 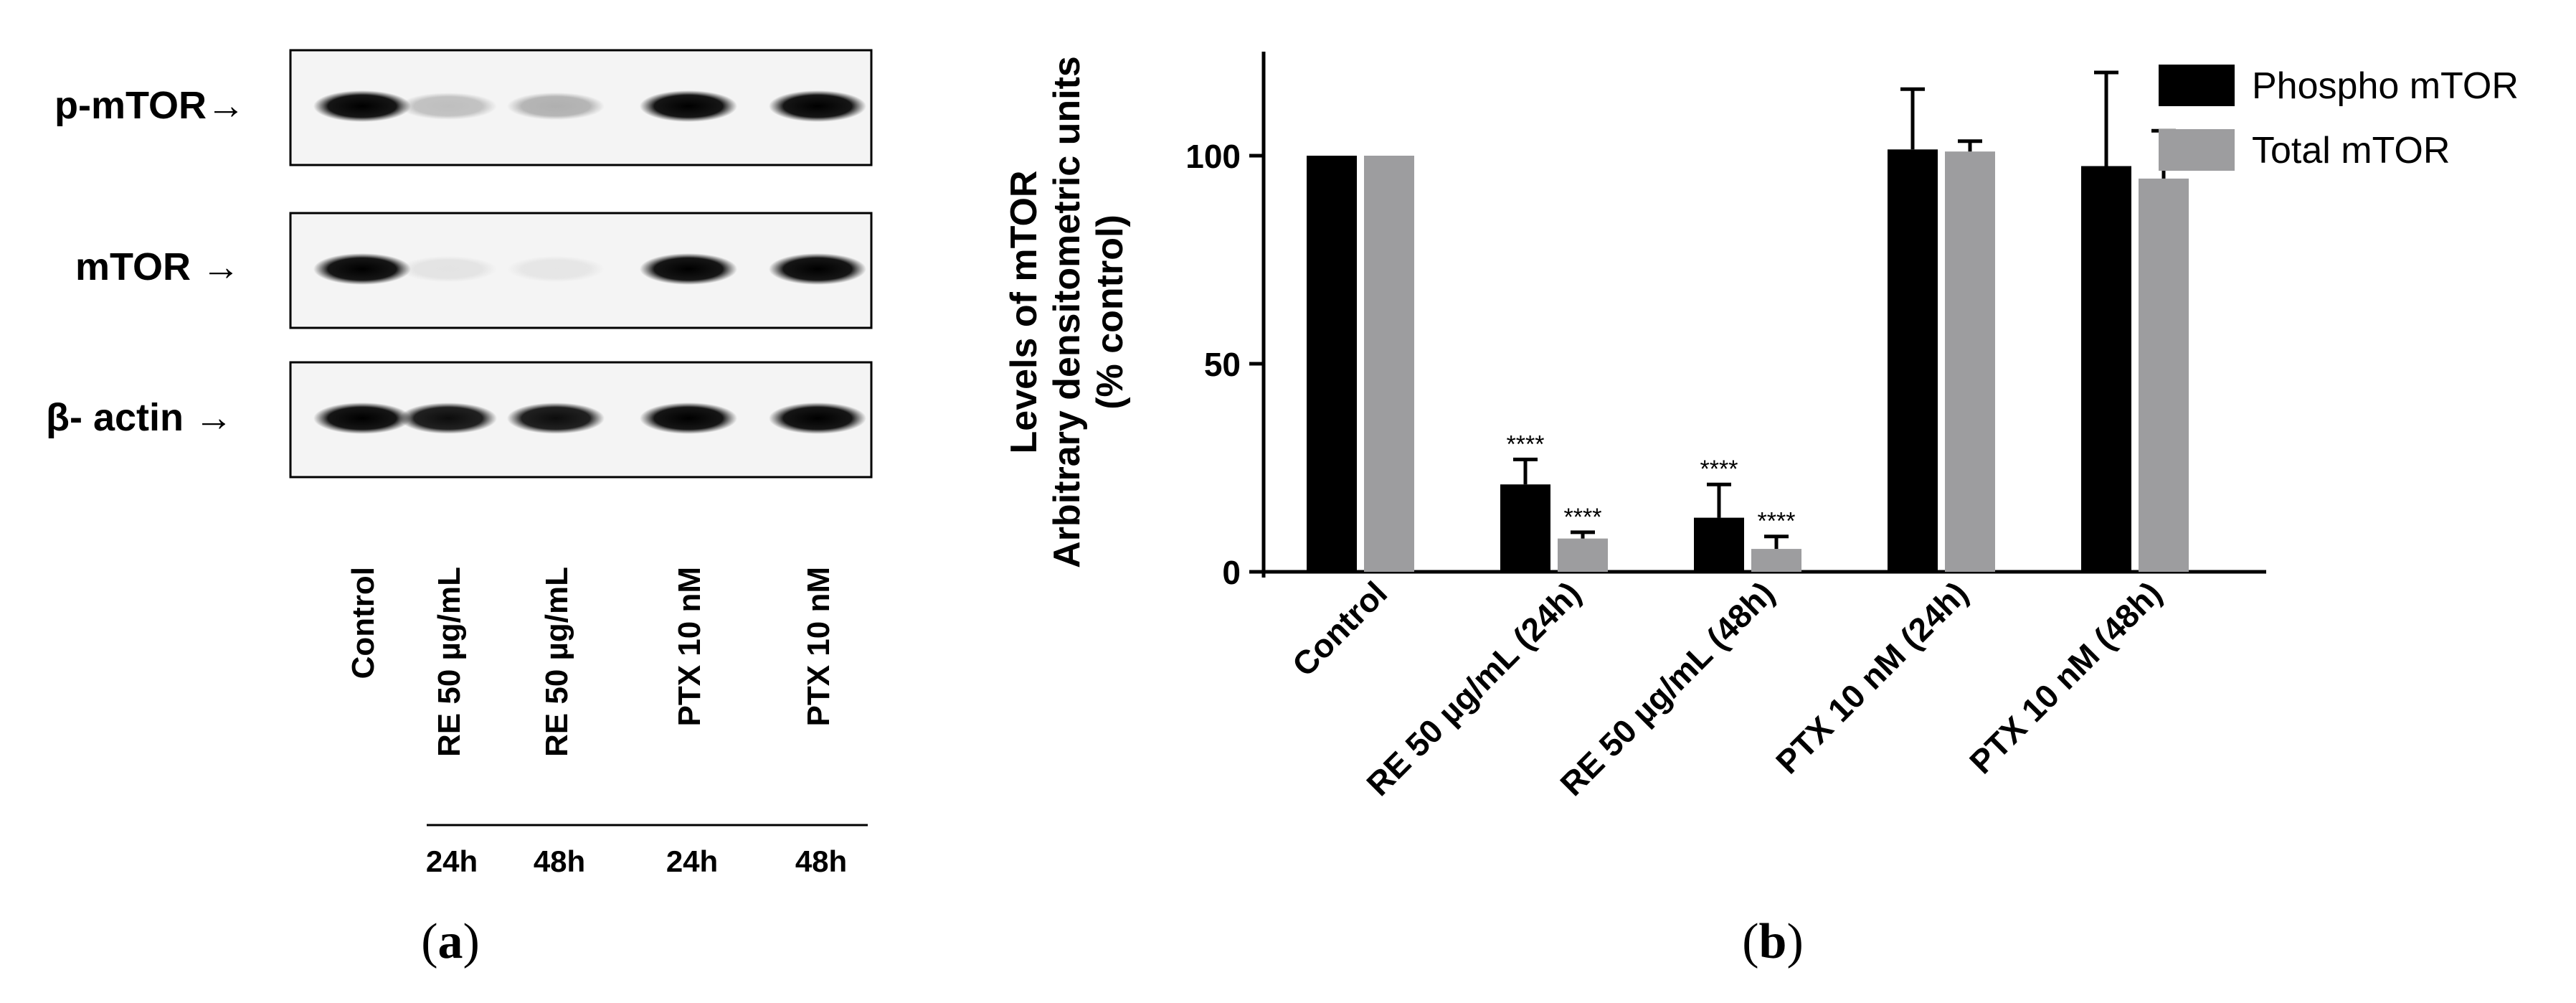 I want to click on y-axis-title-line: Arbitrary densitometric units, so click(x=1067, y=312).